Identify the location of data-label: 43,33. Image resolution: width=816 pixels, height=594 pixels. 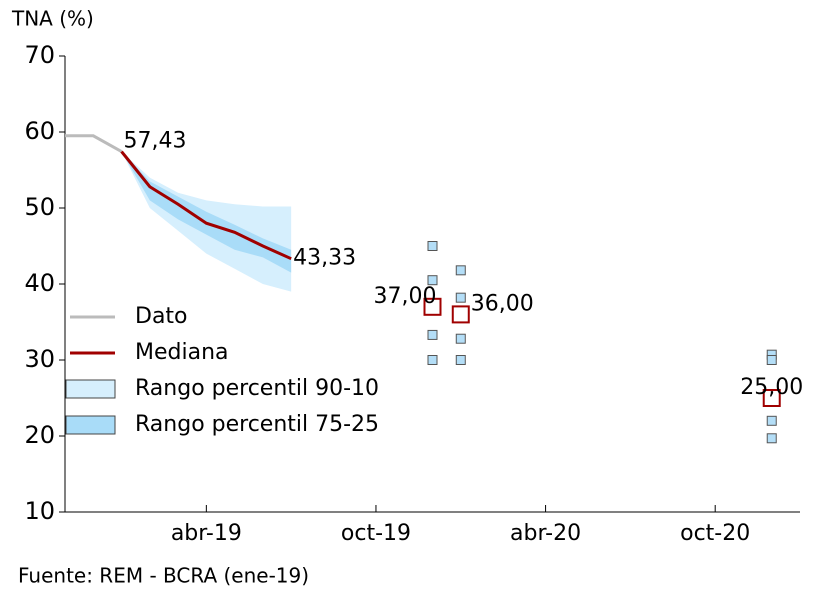
(324, 258).